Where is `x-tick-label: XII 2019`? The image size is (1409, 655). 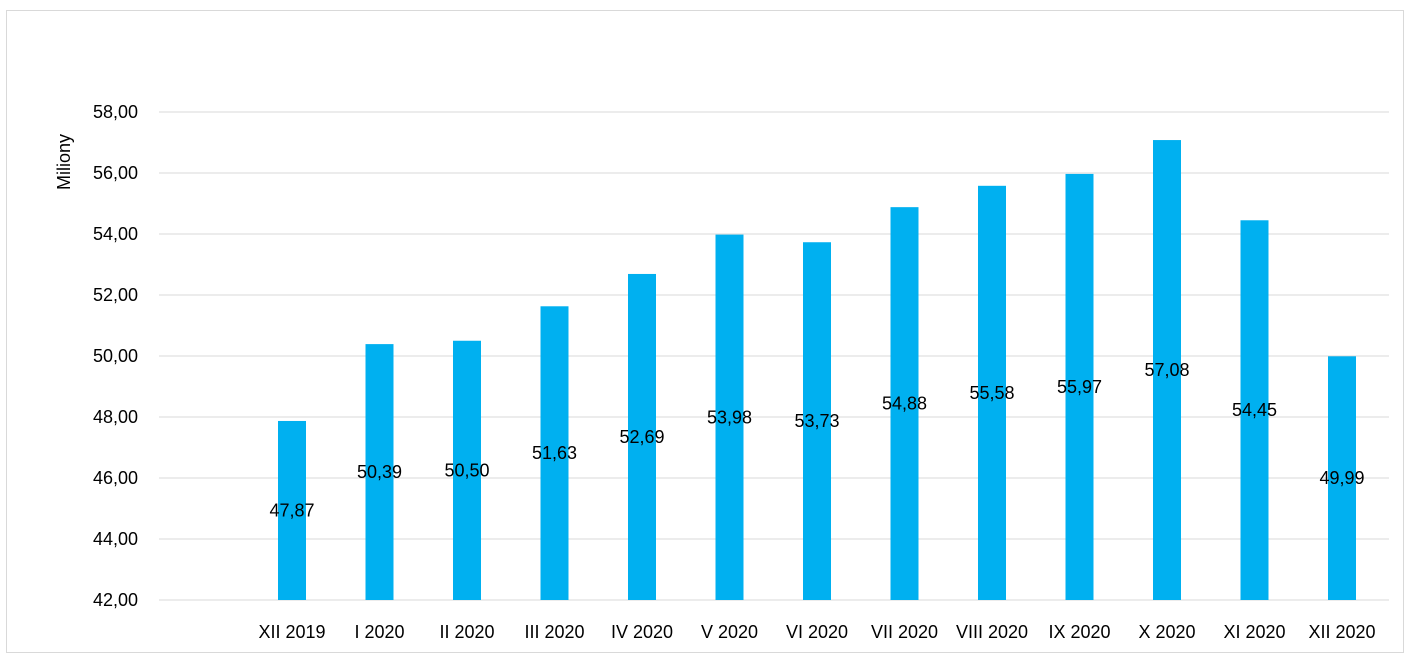
x-tick-label: XII 2019 is located at coordinates (291, 632).